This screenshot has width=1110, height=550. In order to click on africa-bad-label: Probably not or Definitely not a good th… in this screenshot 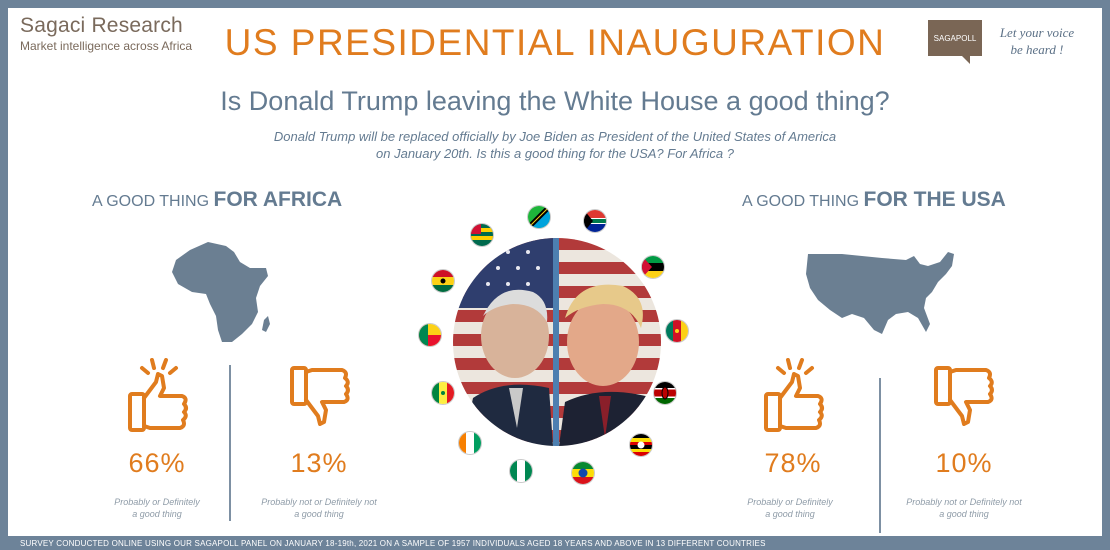, I will do `click(319, 508)`.